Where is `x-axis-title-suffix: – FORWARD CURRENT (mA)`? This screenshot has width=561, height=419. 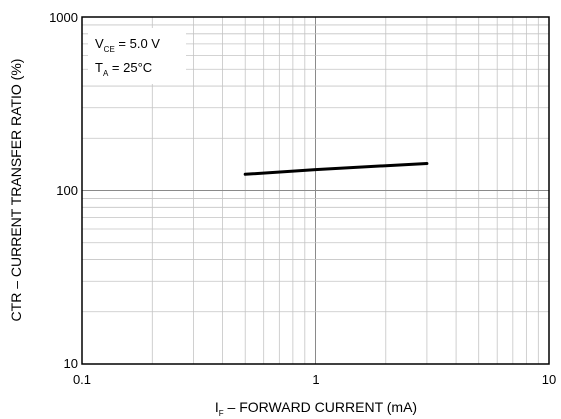 x-axis-title-suffix: – FORWARD CURRENT (mA) is located at coordinates (320, 407).